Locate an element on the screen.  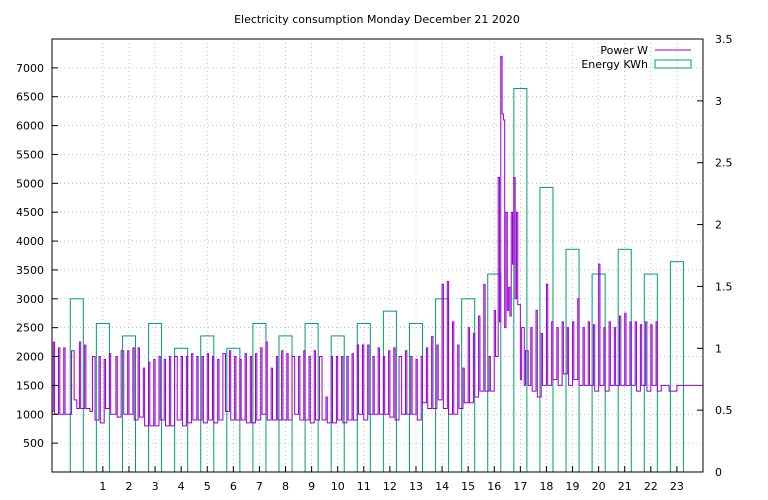
x-tick-label: 8 is located at coordinates (285, 486).